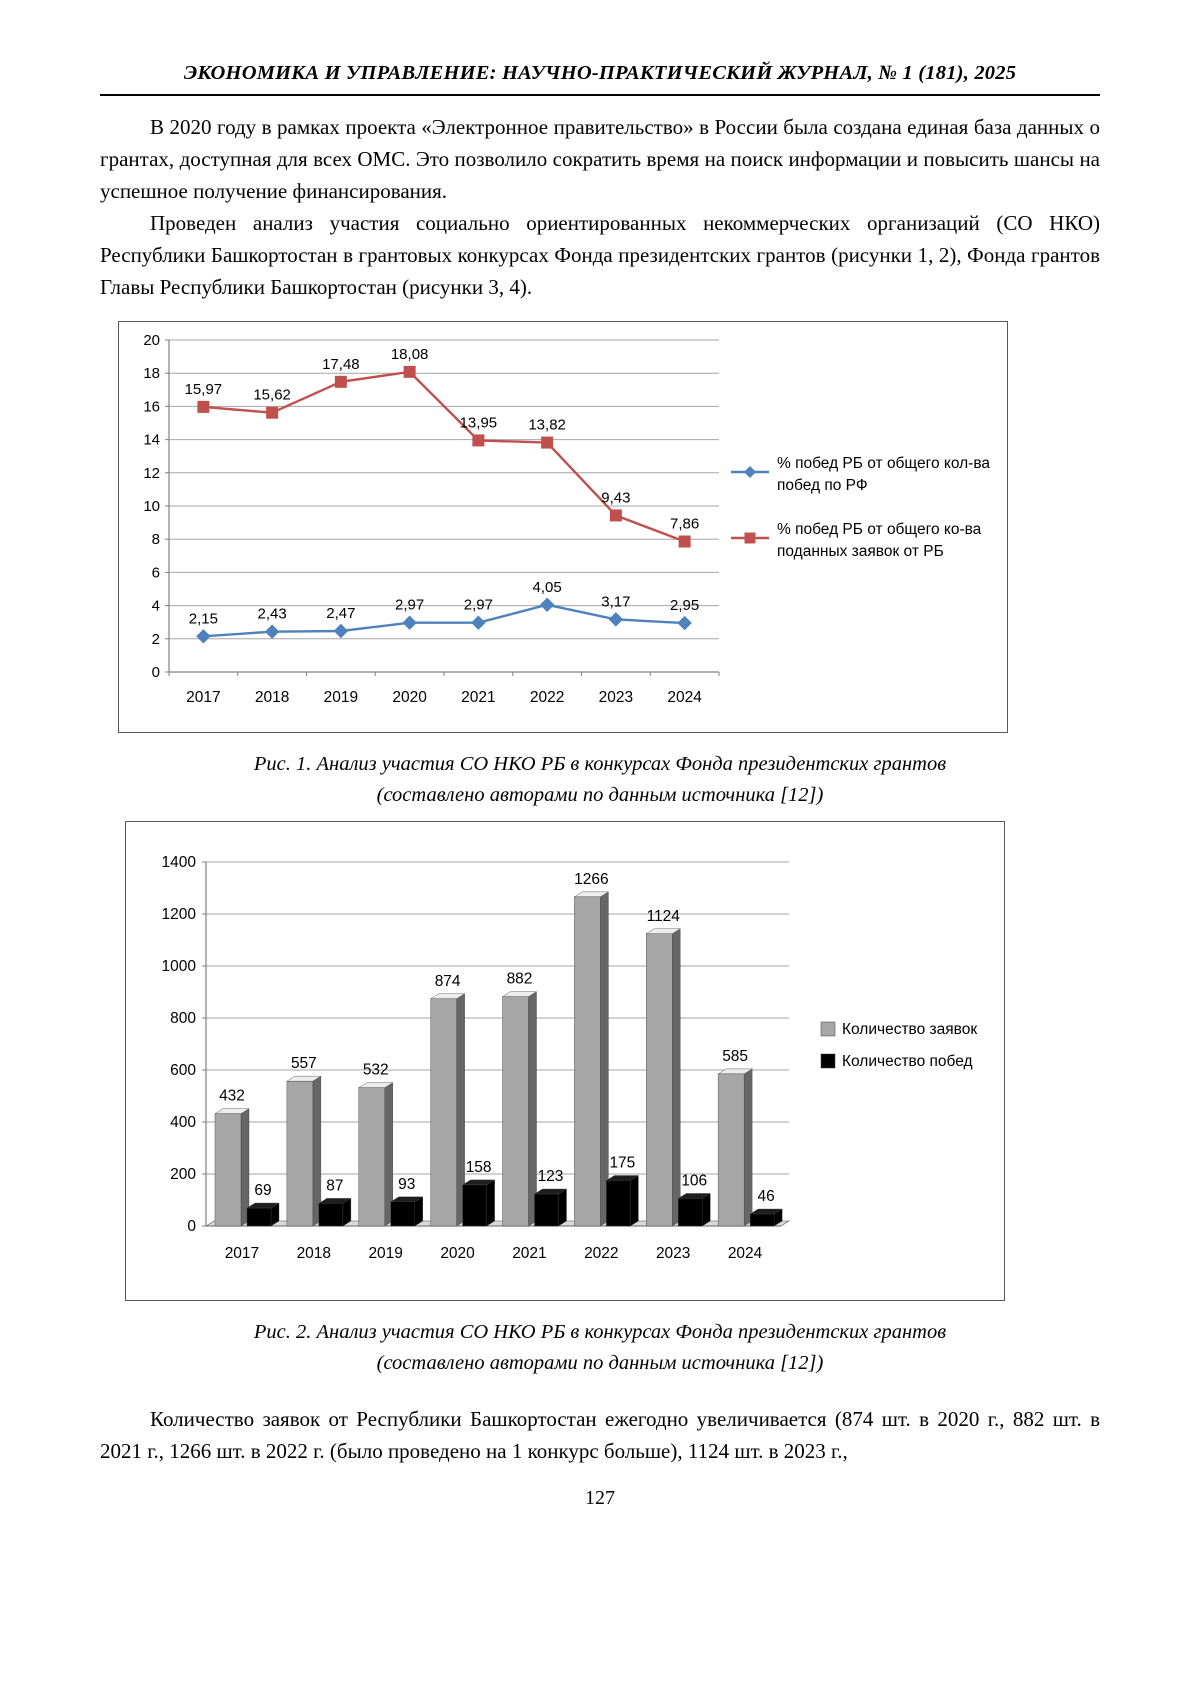  What do you see at coordinates (615, 498) in the screenshot?
I see `svg-text: 9,43` at bounding box center [615, 498].